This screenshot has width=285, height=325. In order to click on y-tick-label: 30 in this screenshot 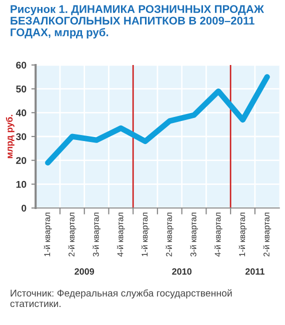, I will do `click(21, 136)`.